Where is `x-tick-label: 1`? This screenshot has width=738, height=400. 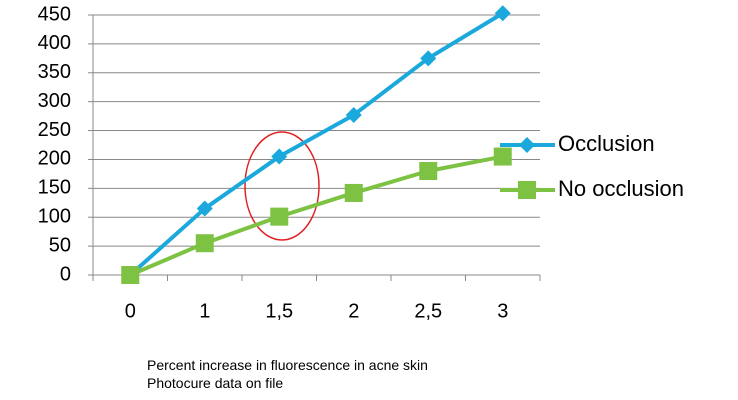 x-tick-label: 1 is located at coordinates (204, 311).